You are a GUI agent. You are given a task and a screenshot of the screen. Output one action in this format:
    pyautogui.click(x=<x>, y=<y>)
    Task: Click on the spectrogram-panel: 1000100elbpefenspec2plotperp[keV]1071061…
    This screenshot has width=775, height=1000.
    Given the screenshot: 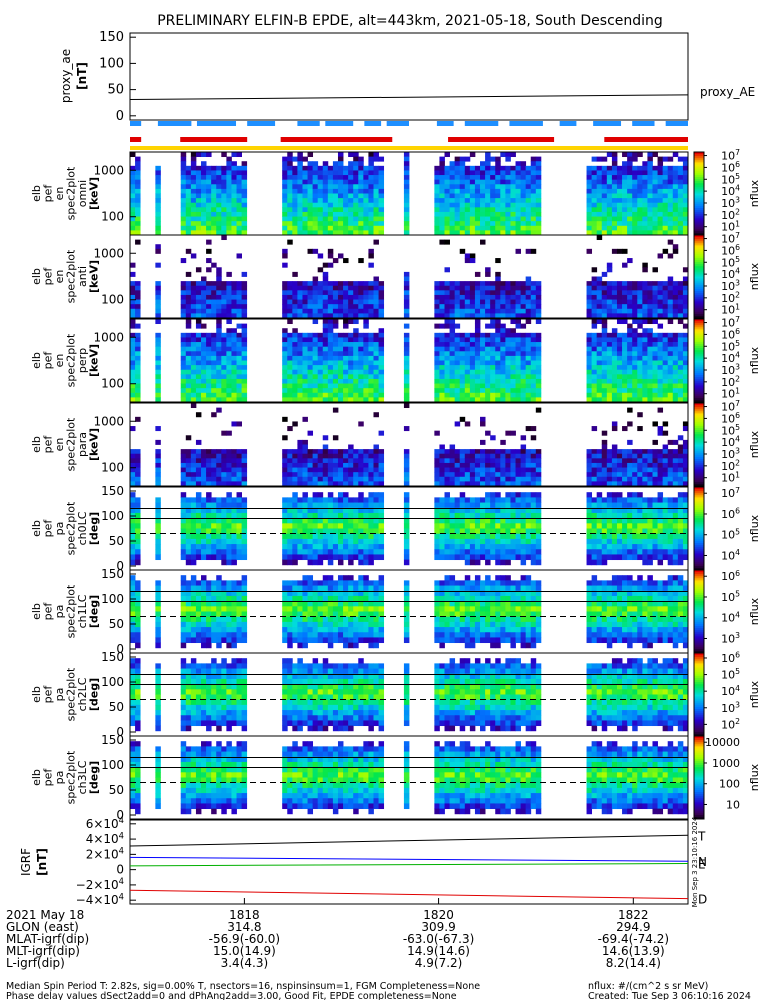 What is the action you would take?
    pyautogui.click(x=395, y=359)
    